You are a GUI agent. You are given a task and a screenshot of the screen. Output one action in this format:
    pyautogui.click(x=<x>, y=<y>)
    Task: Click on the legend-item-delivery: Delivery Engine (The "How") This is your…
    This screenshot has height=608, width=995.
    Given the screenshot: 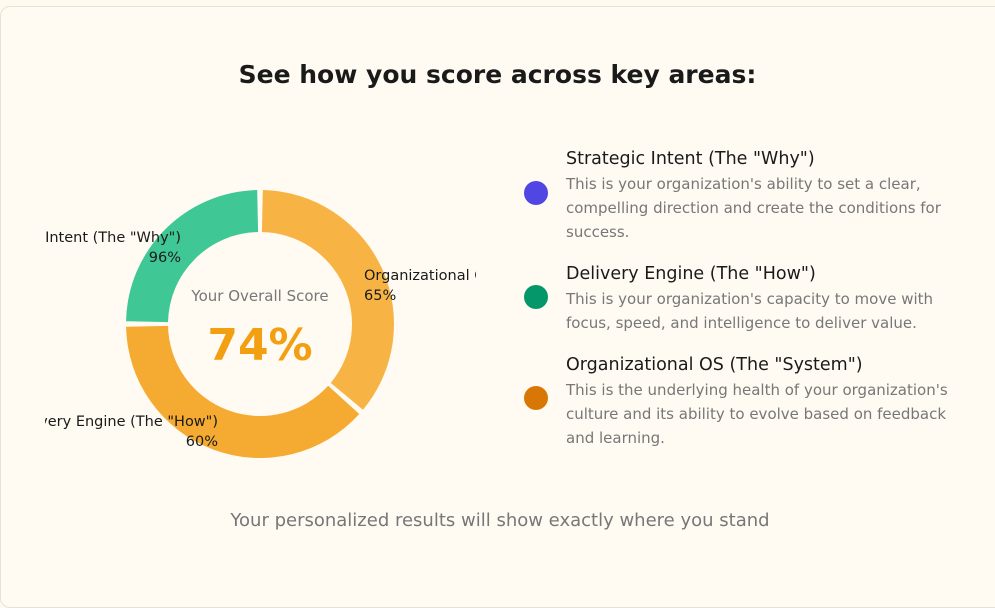 What is the action you would take?
    pyautogui.click(x=744, y=298)
    